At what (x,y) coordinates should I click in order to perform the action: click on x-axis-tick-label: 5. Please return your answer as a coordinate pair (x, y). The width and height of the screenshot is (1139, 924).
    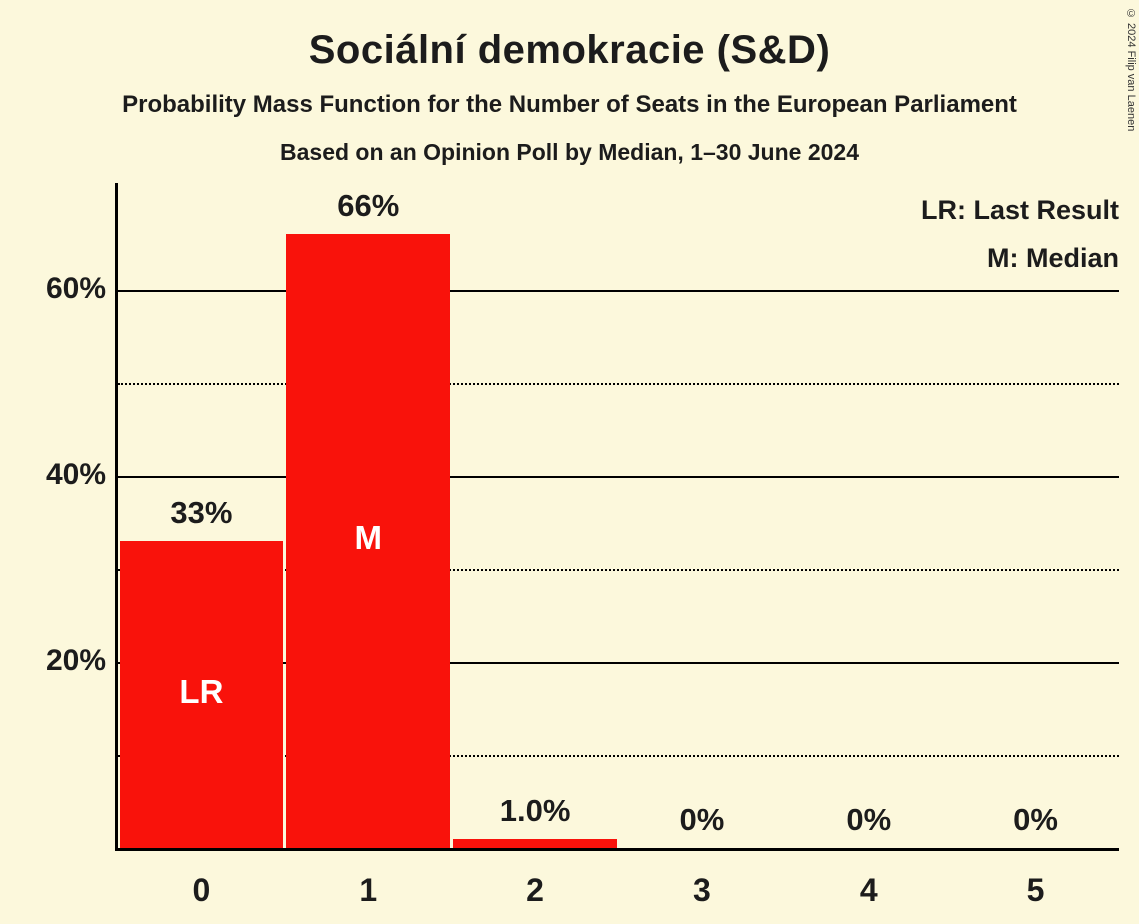
    Looking at the image, I should click on (1035, 890).